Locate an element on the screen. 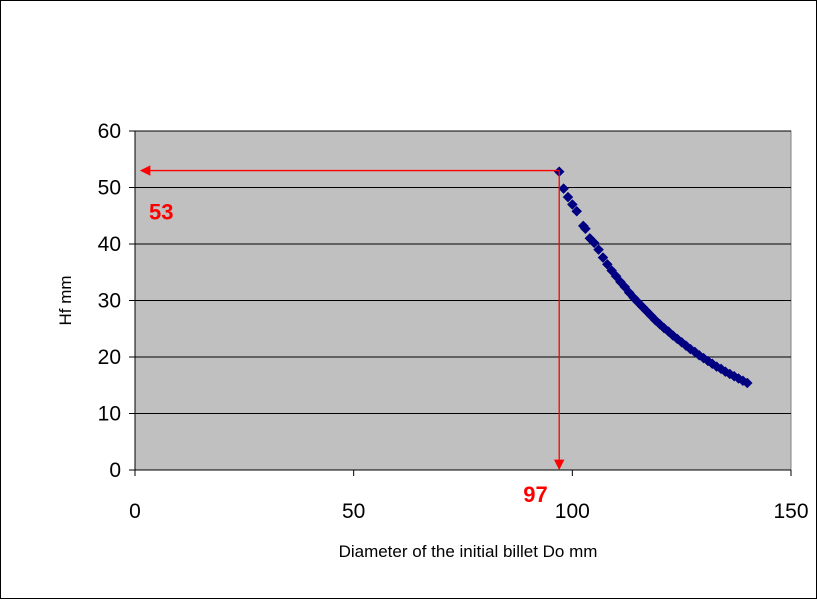  data-points is located at coordinates (653, 277).